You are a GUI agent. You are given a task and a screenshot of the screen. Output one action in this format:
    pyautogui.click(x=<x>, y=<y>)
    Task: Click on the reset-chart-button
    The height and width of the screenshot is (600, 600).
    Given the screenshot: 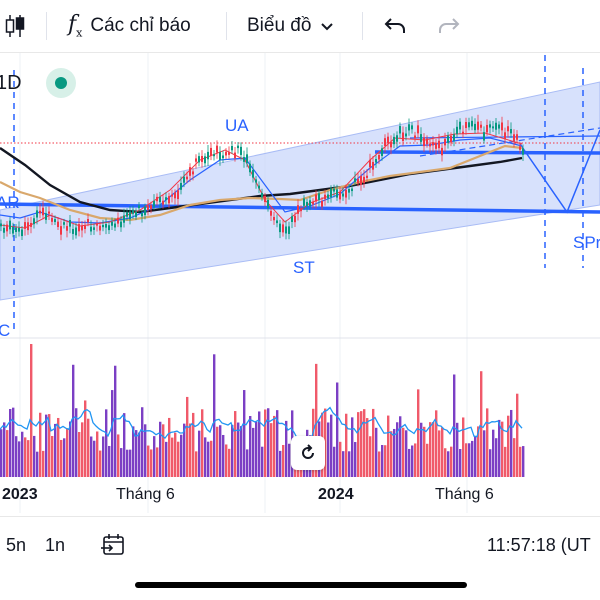 What is the action you would take?
    pyautogui.click(x=308, y=453)
    